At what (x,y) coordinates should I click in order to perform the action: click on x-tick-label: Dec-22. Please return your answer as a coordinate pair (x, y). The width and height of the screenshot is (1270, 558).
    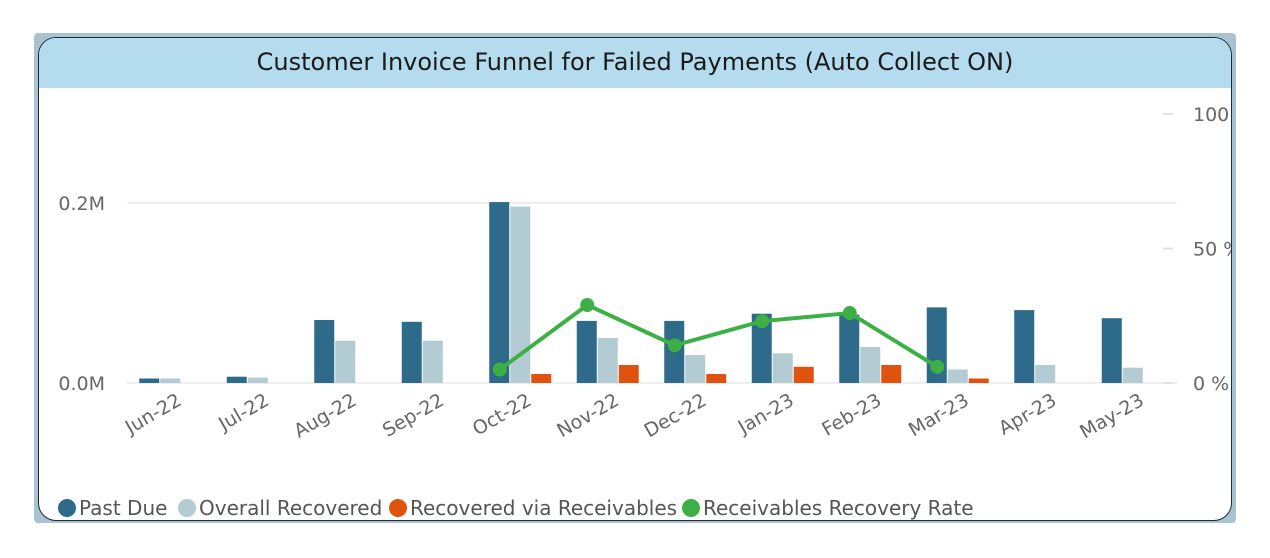
    Looking at the image, I should click on (676, 415).